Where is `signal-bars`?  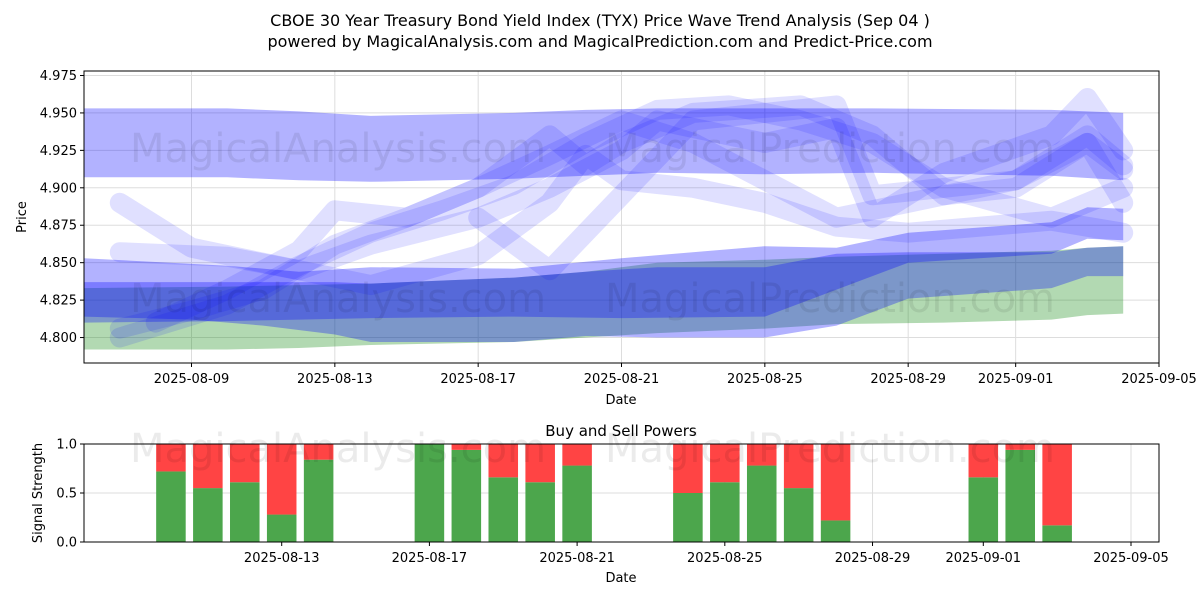
signal-bars is located at coordinates (614, 493).